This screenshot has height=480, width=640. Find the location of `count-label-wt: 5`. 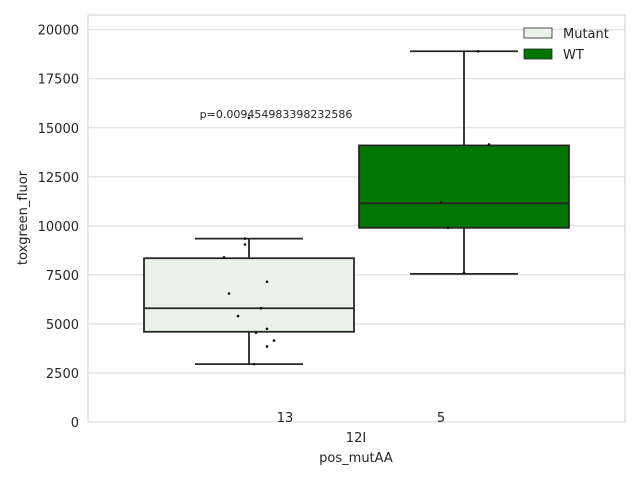

count-label-wt: 5 is located at coordinates (441, 418).